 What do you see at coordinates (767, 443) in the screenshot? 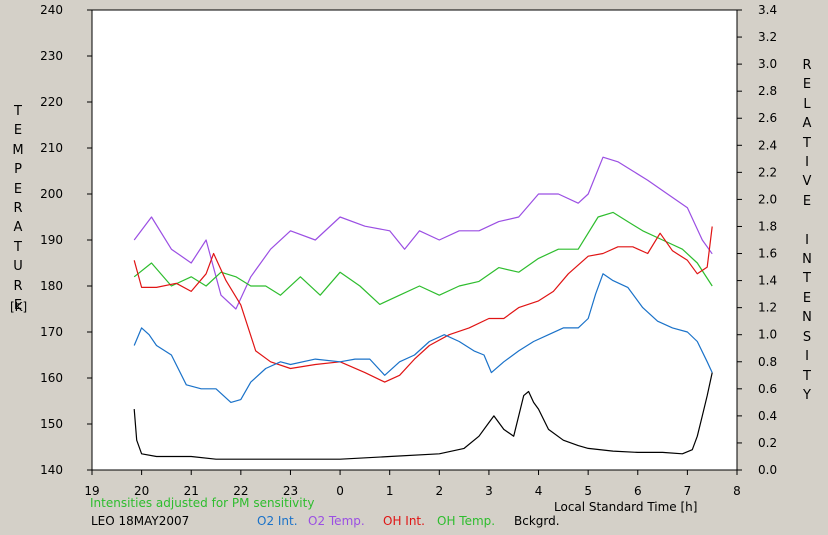
I see `right-tick-label: 0.2` at bounding box center [767, 443].